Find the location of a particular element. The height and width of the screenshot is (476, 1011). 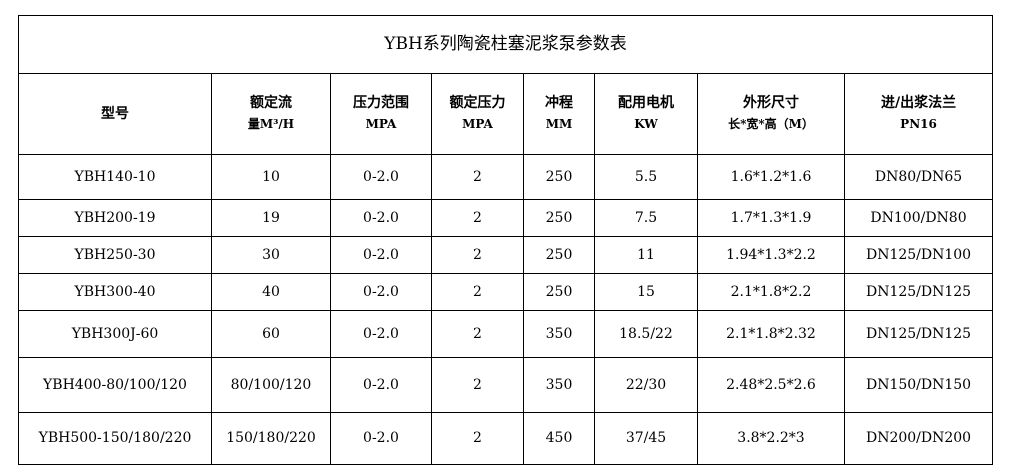

header-label: 压力范围 is located at coordinates (381, 103).